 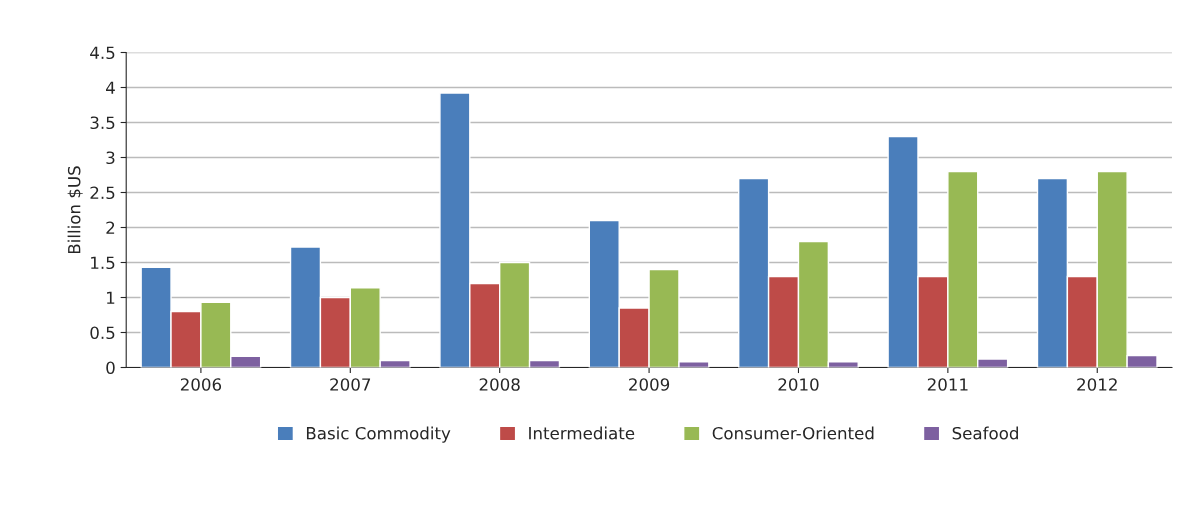 I want to click on y-tick-label: 1.5, so click(x=103, y=263).